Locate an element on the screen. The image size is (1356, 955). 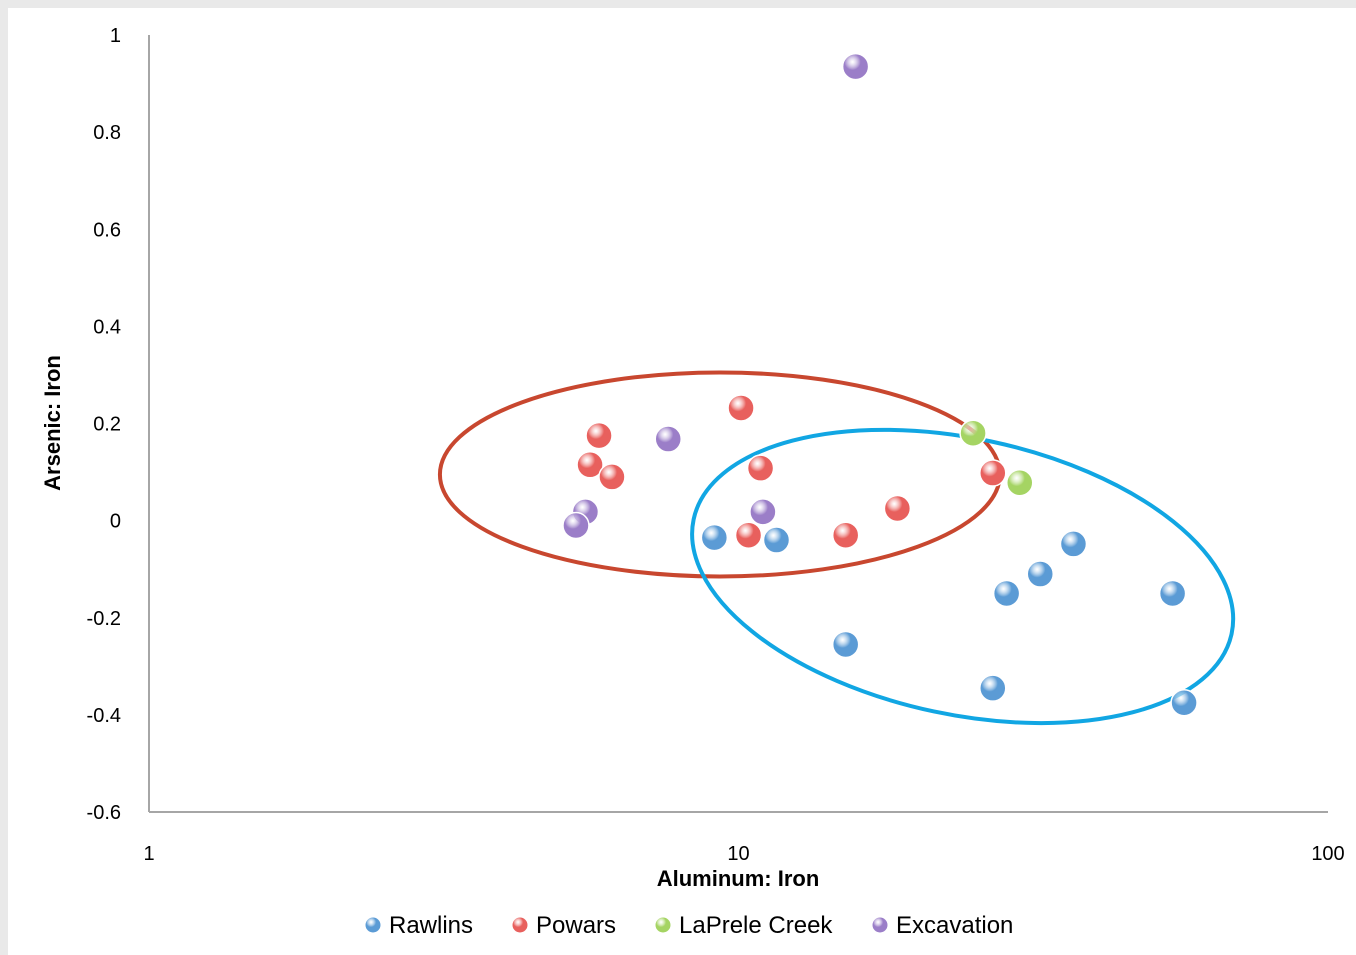
y-tick-label: 0 is located at coordinates (115, 522).